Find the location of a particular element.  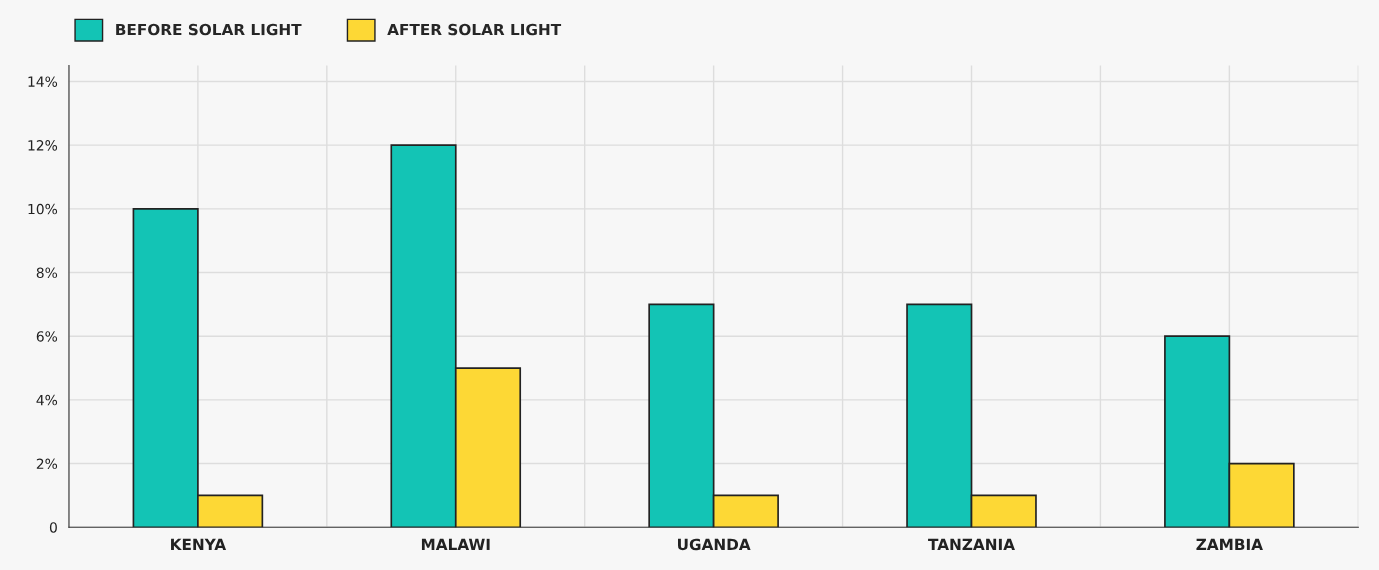

x-tick-label: TANZANIA is located at coordinates (971, 544).